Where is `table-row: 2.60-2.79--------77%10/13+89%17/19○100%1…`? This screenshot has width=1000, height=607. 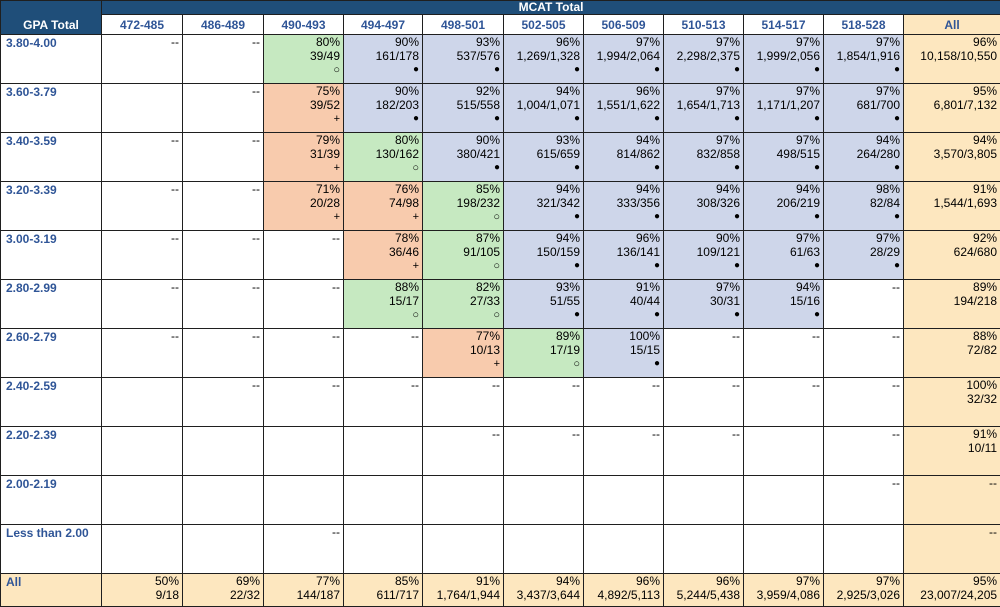 table-row: 2.60-2.79--------77%10/13+89%17/19○100%1… is located at coordinates (500, 353).